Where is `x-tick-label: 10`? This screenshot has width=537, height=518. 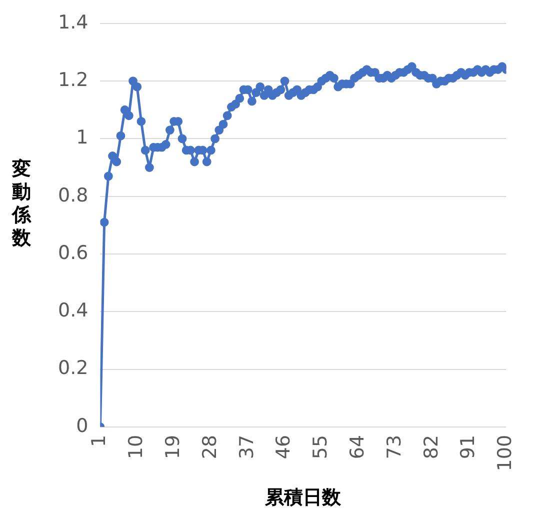 x-tick-label: 10 is located at coordinates (136, 447).